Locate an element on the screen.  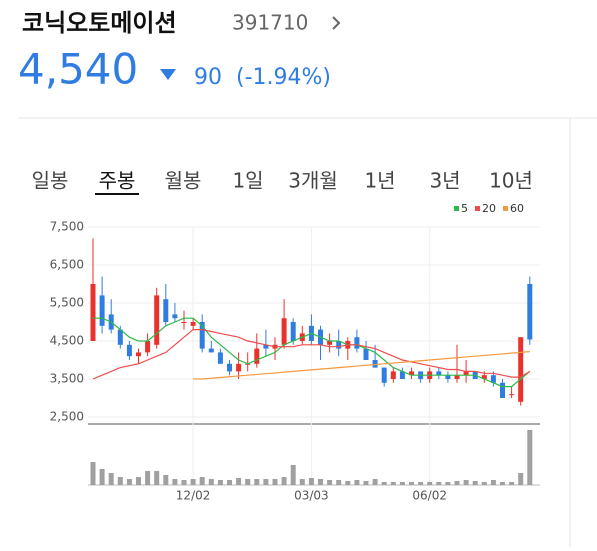
tab: 1년 is located at coordinates (379, 181).